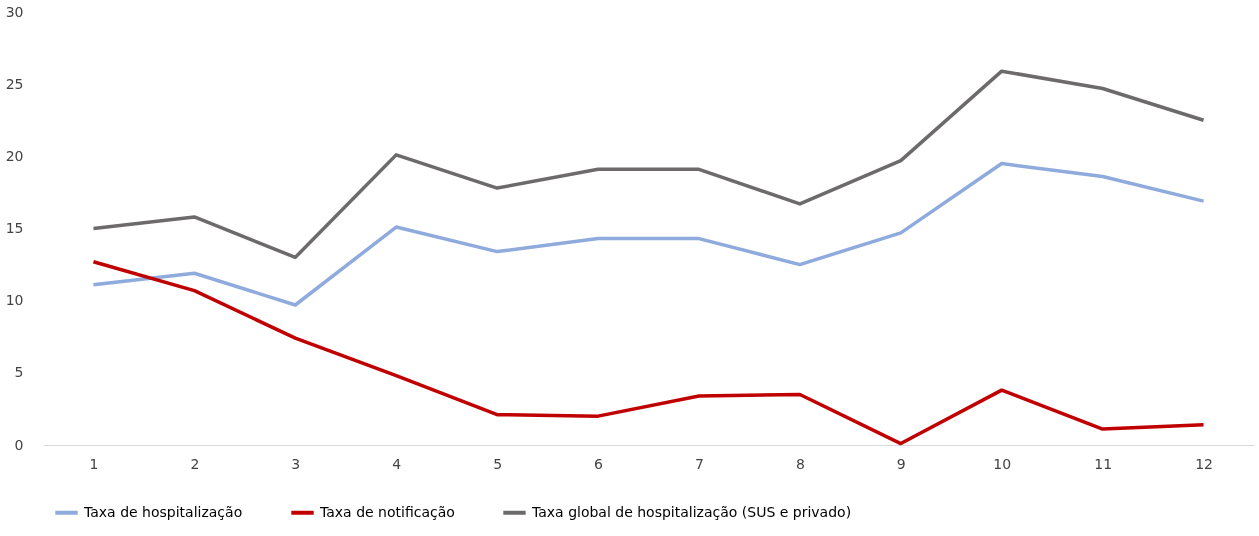 This screenshot has height=536, width=1259. I want to click on x-tick-label: 6, so click(599, 463).